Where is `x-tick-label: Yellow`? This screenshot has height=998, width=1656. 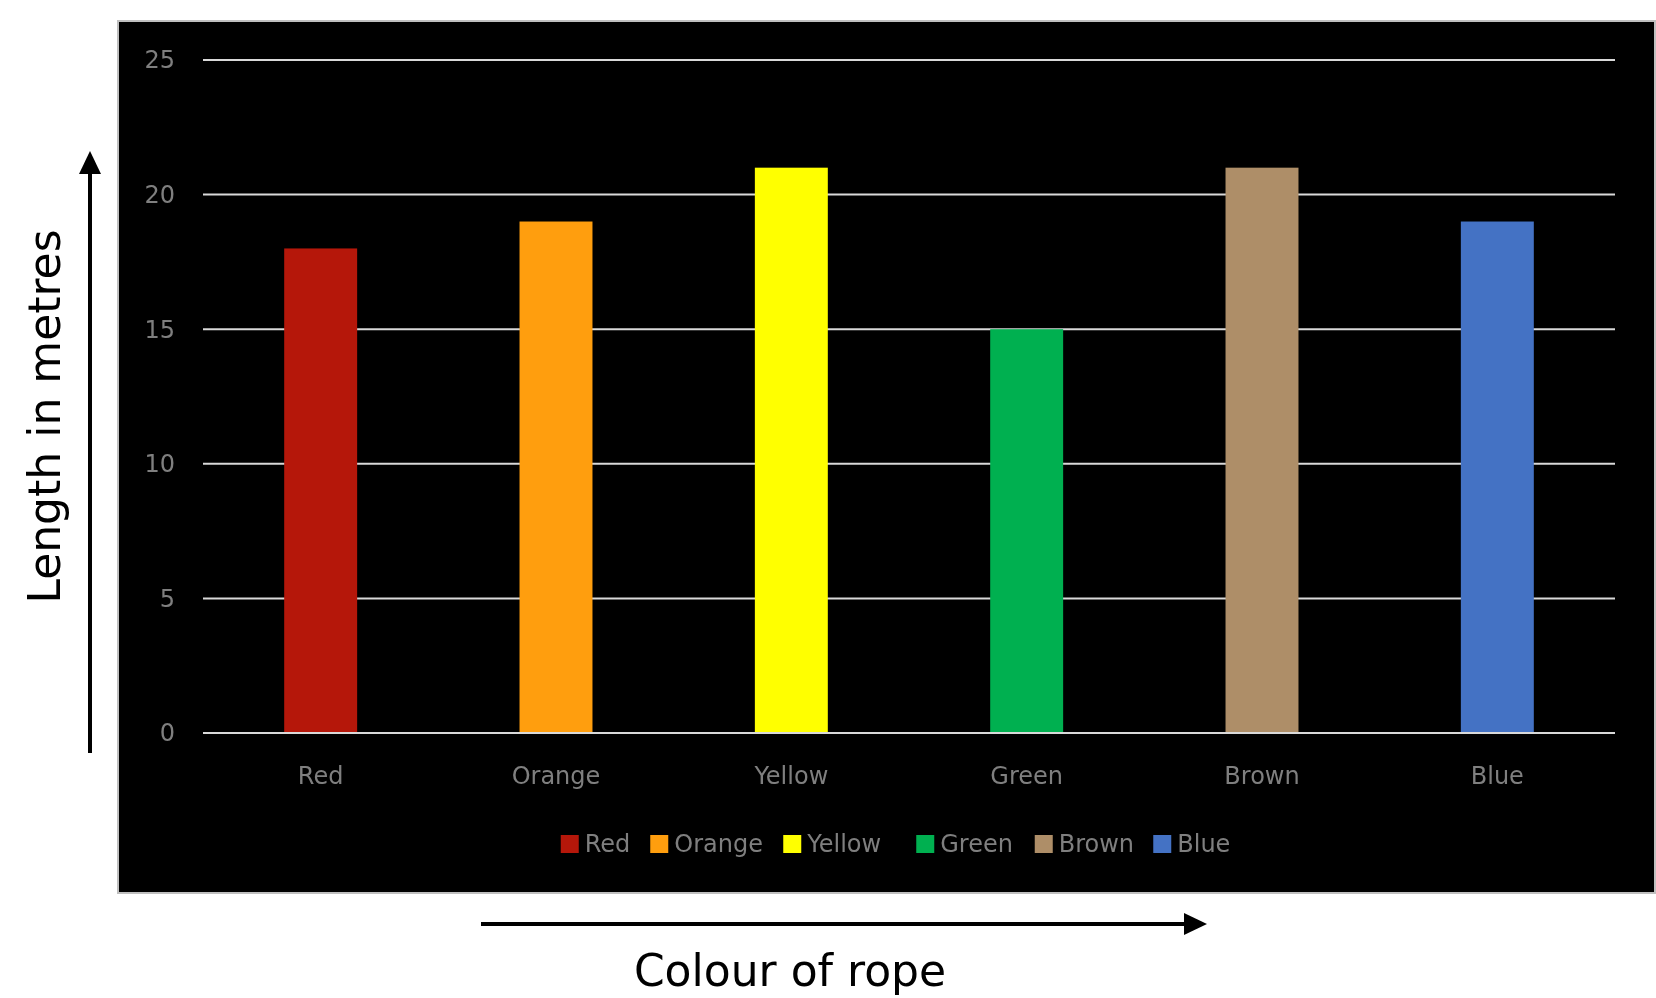 x-tick-label: Yellow is located at coordinates (791, 776).